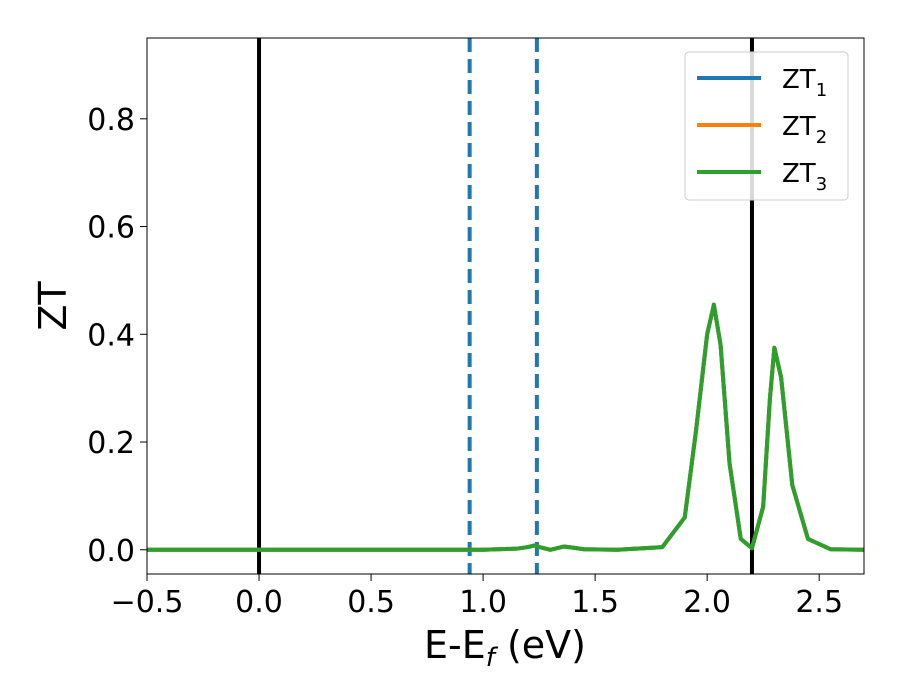 This screenshot has height=700, width=900. I want to click on x-axis-title-main: E-E, so click(455, 645).